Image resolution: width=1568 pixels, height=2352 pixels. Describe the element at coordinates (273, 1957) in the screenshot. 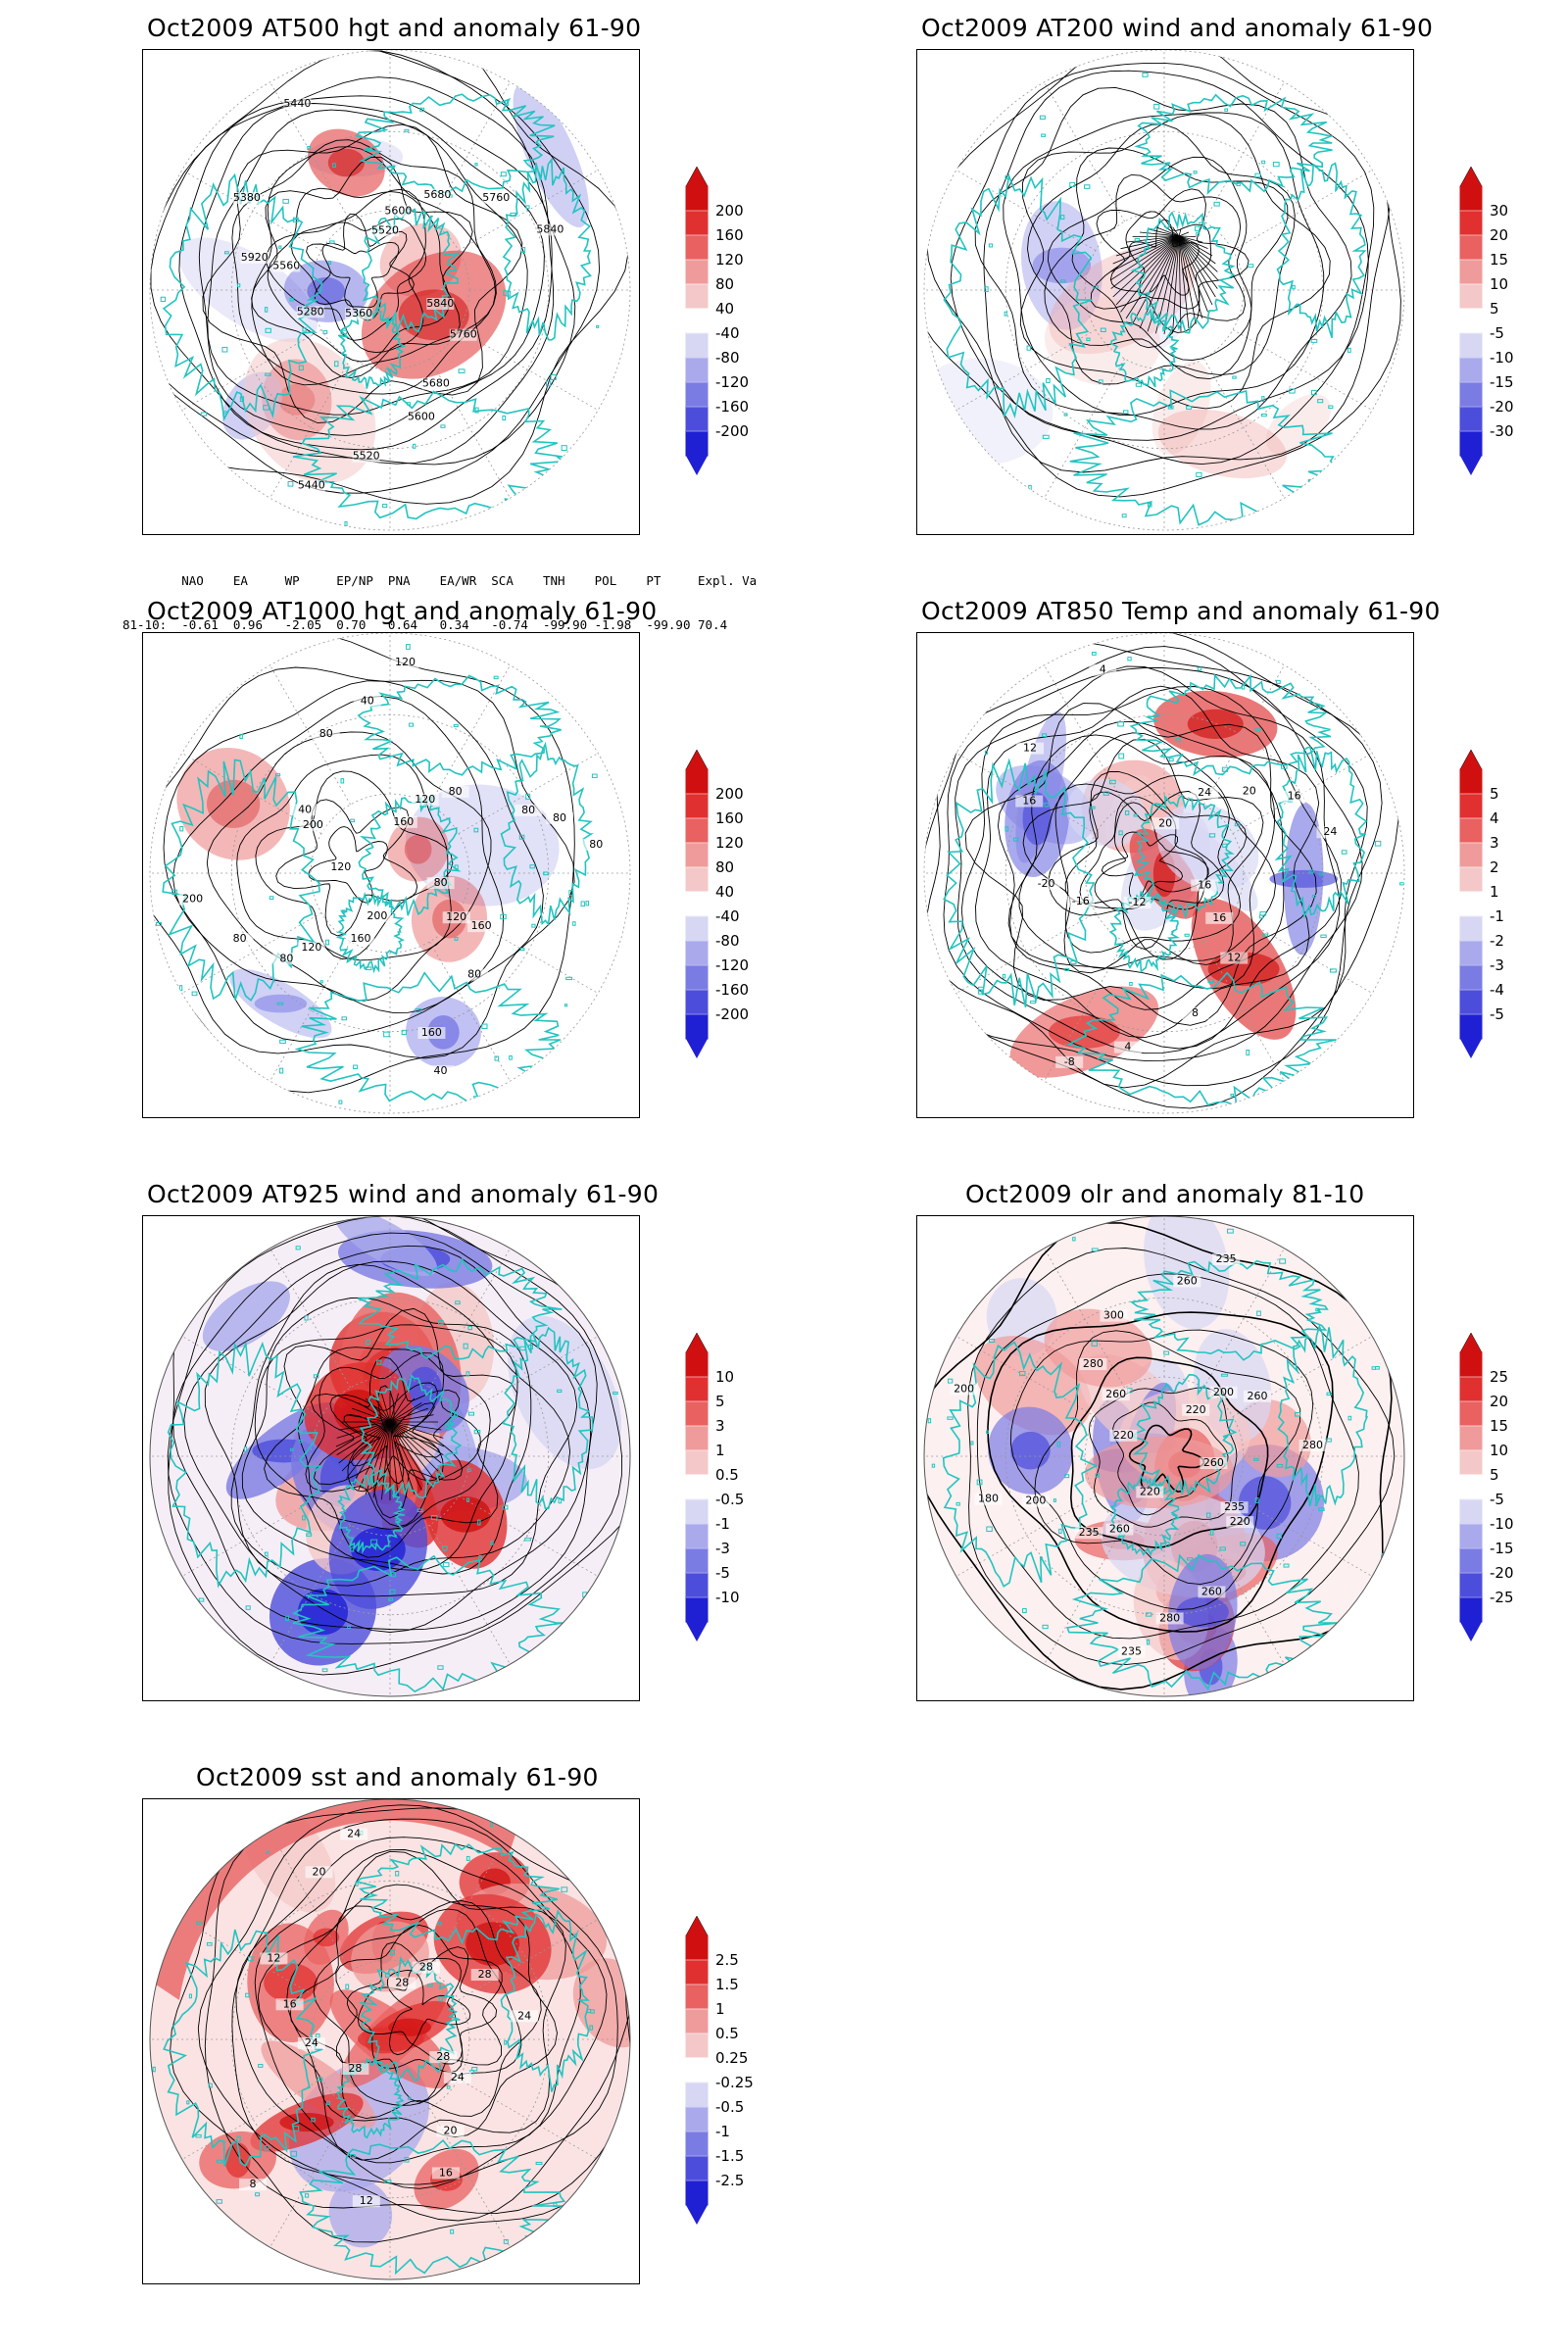

I see `contour-label: 12` at that location.